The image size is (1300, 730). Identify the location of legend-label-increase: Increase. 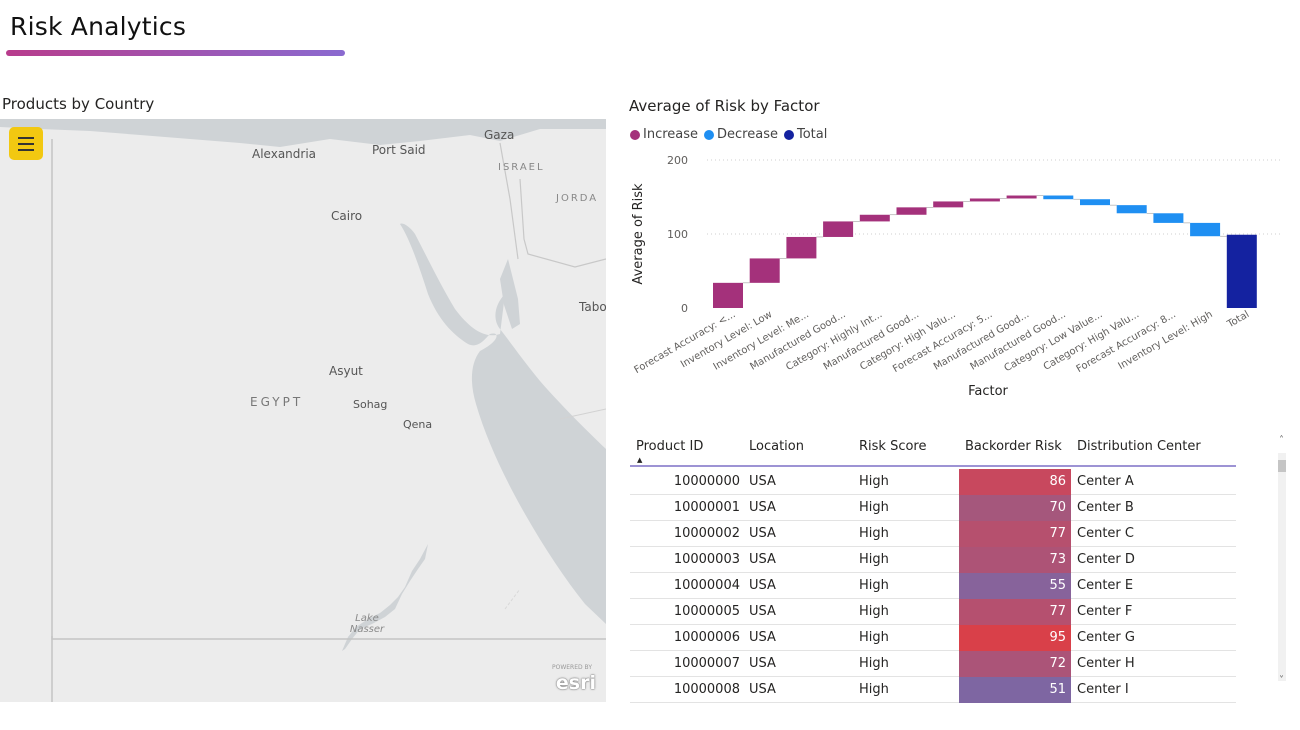
(671, 134).